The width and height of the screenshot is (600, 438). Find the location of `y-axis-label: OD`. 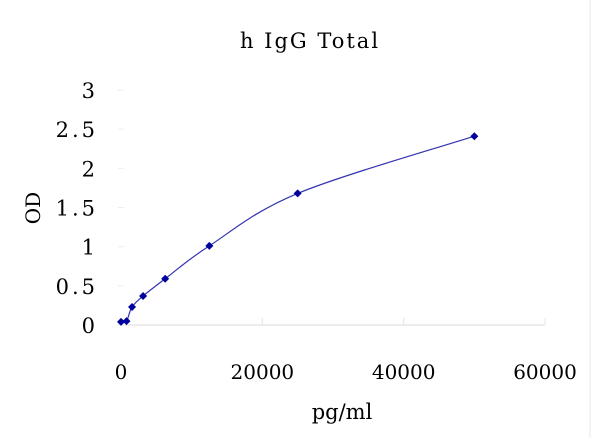

y-axis-label: OD is located at coordinates (33, 208).